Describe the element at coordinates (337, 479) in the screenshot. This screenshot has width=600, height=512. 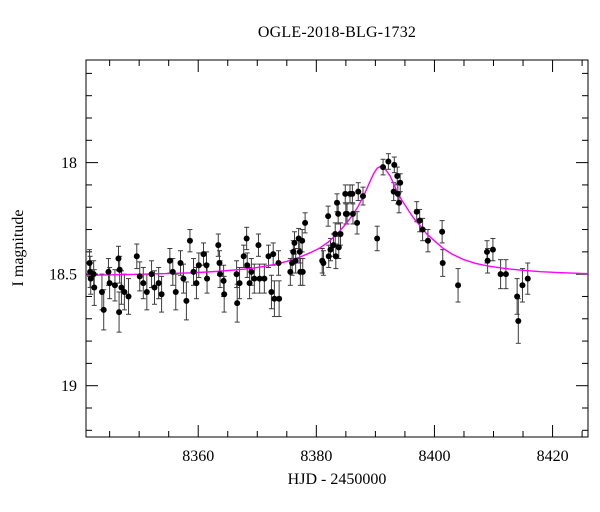
I see `x-axis-label: HJD - 2450000` at that location.